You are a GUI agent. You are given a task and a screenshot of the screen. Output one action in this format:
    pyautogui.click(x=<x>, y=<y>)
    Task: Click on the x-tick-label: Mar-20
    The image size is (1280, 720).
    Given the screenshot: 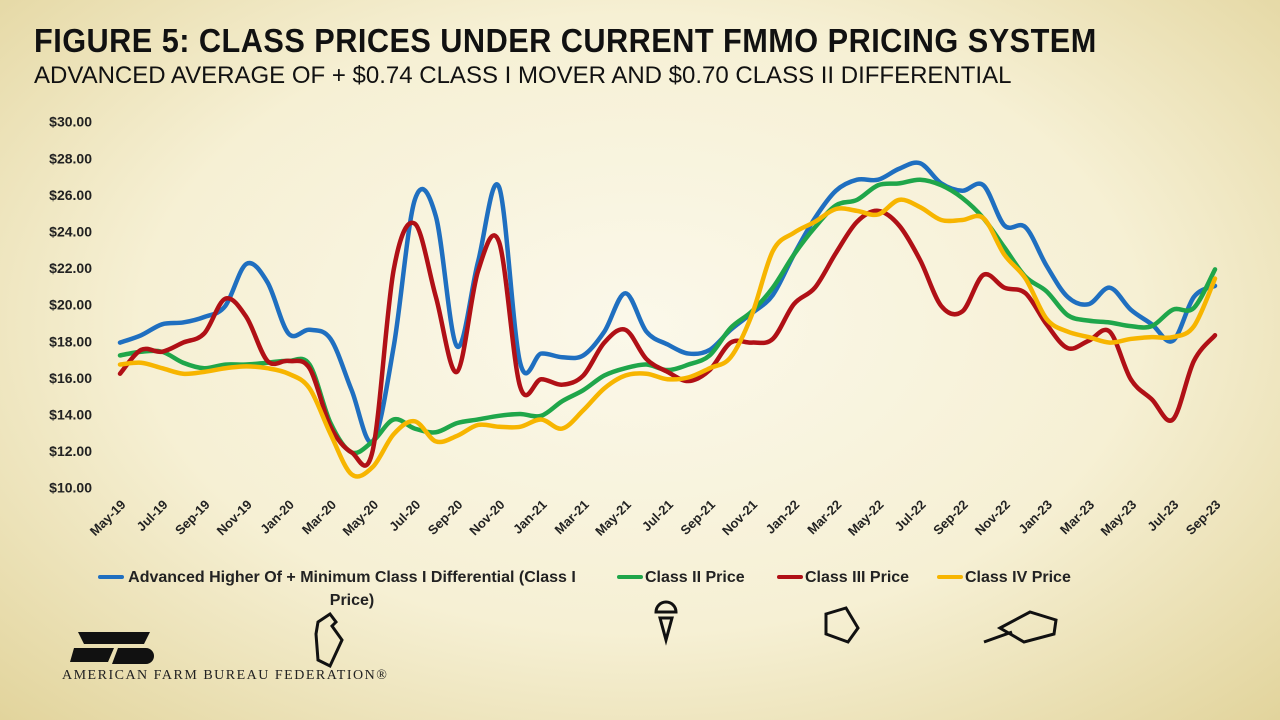 What is the action you would take?
    pyautogui.click(x=319, y=517)
    